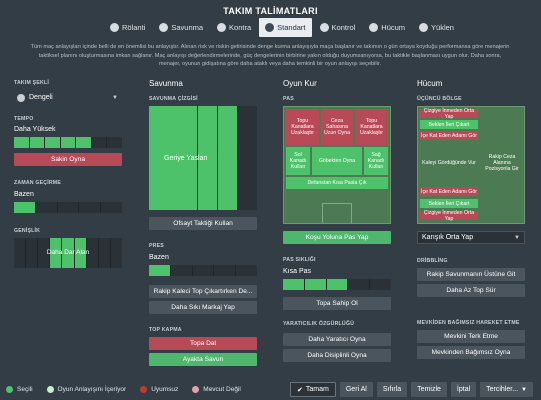  What do you see at coordinates (68, 207) in the screenshot?
I see `time-wasting-slider` at bounding box center [68, 207].